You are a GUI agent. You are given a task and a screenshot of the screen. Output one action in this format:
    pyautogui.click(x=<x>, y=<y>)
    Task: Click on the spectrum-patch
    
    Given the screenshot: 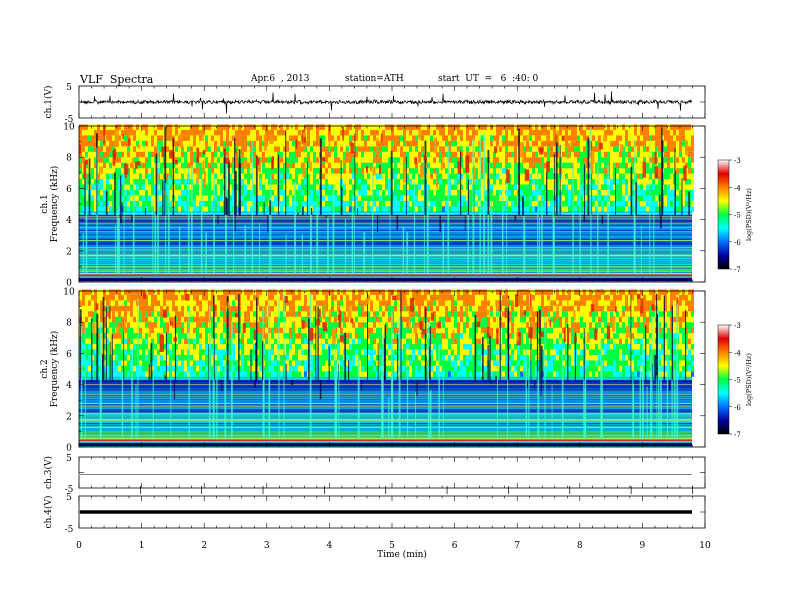 What is the action you would take?
    pyautogui.click(x=311, y=166)
    